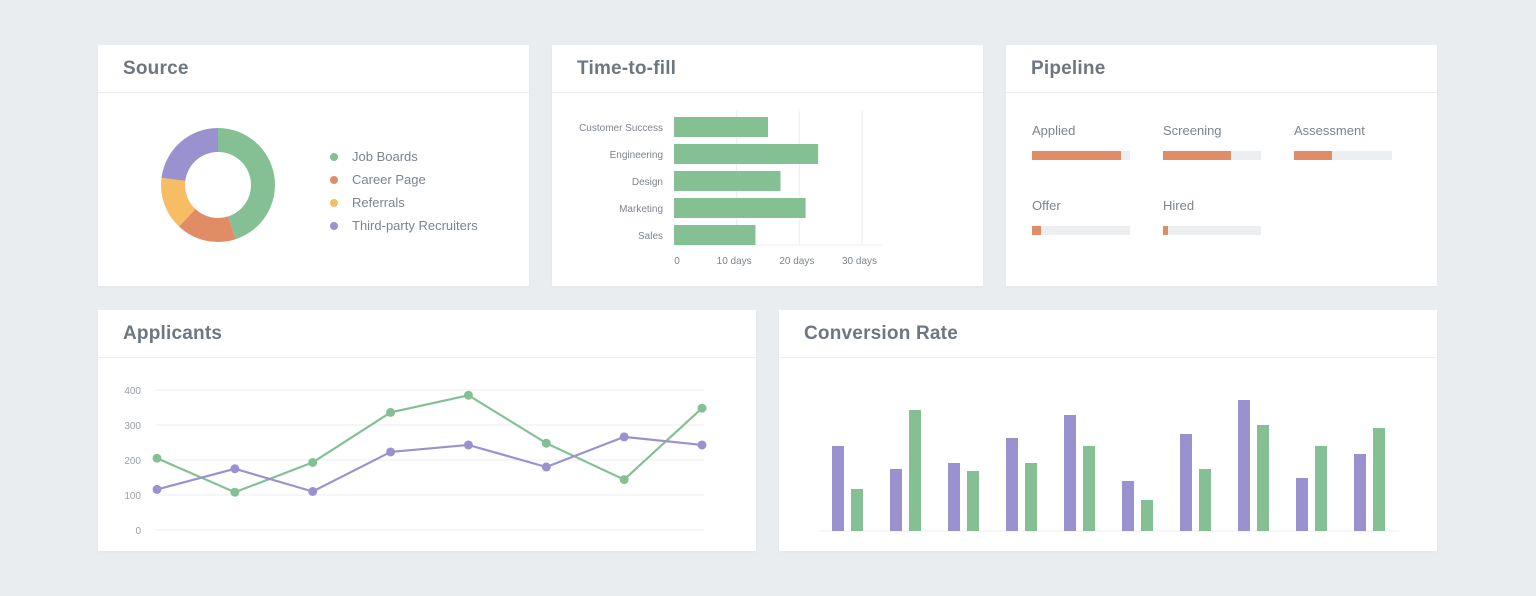 This screenshot has height=596, width=1536. Describe the element at coordinates (132, 496) in the screenshot. I see `applicants-y-tick-label: 100` at that location.